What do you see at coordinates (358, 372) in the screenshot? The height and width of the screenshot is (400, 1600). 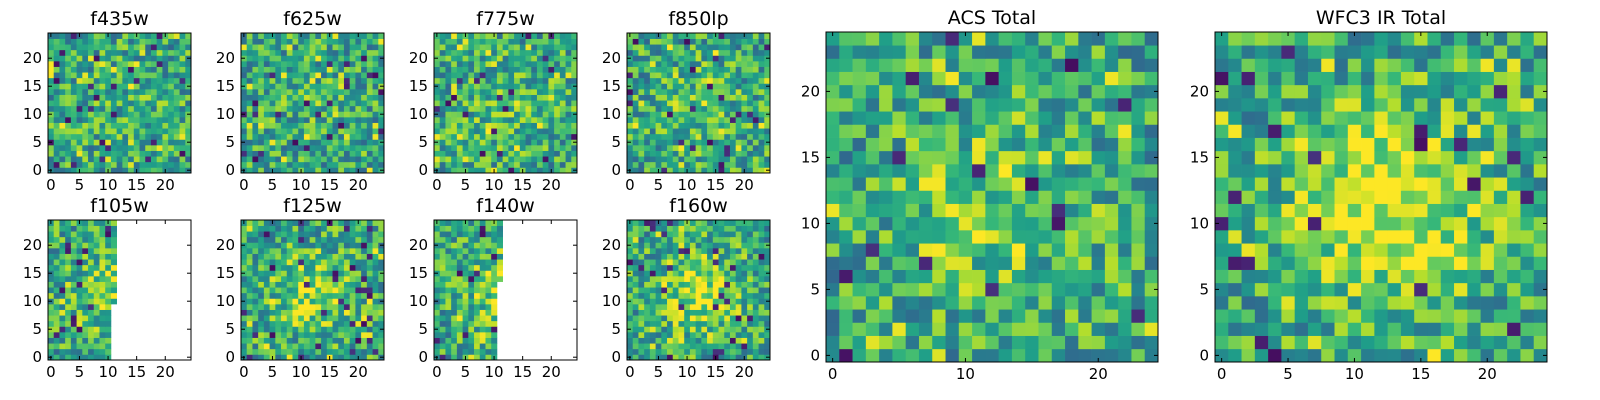 I see `x-tick-label: 20` at bounding box center [358, 372].